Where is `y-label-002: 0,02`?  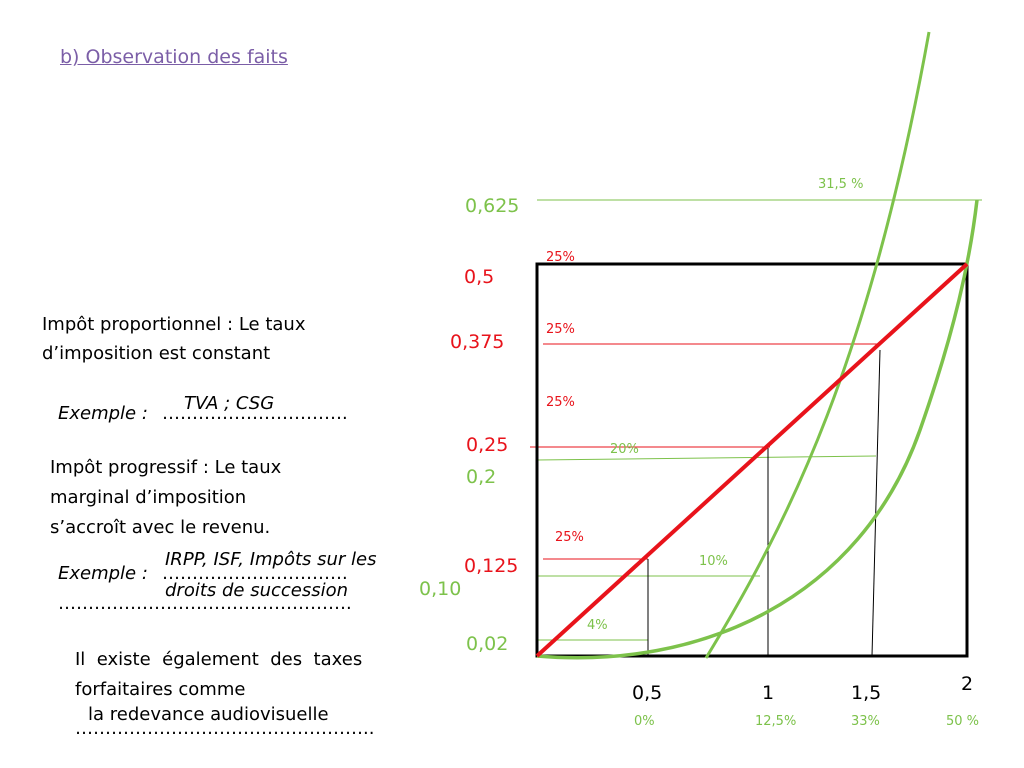
y-label-002: 0,02 is located at coordinates (487, 644).